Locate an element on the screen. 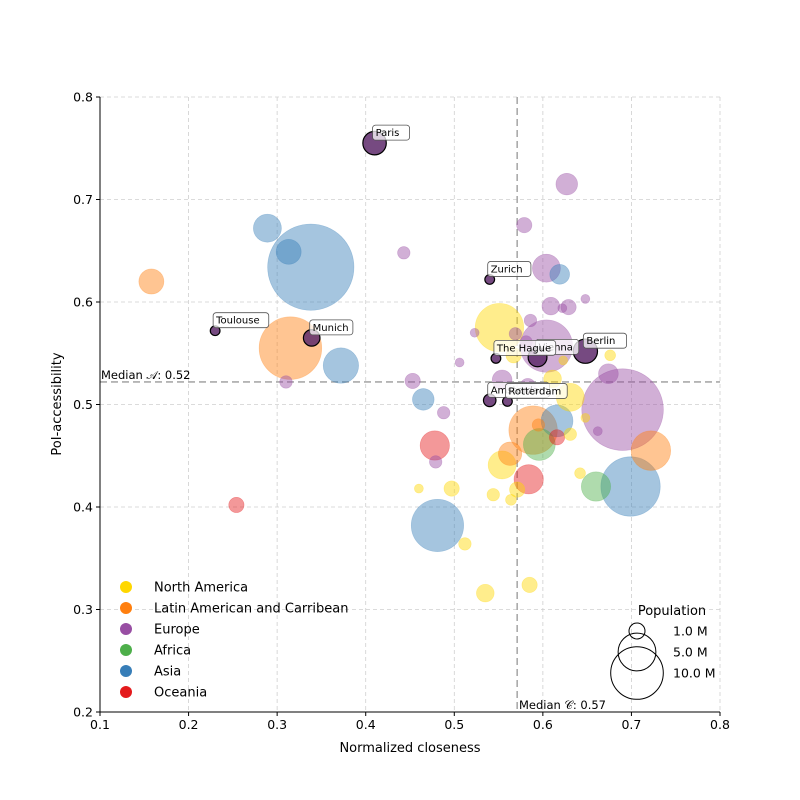 This screenshot has height=800, width=800. x-tick-label: 0.3 is located at coordinates (277, 724).